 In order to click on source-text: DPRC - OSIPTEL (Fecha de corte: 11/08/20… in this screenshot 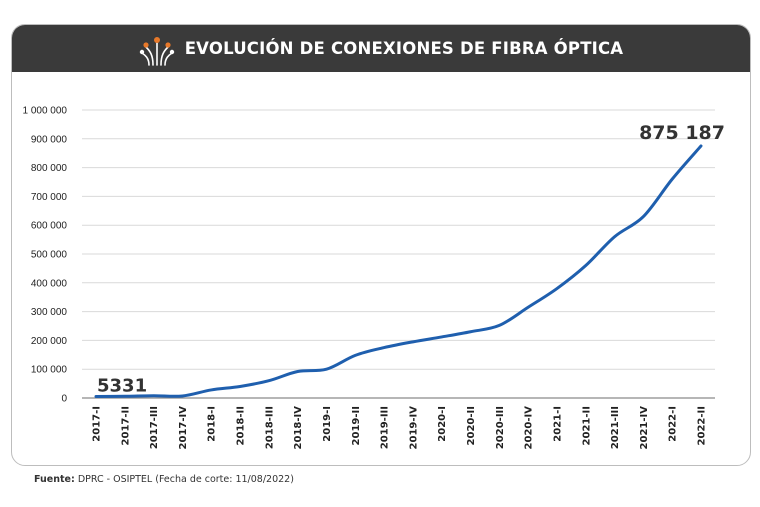, I will do `click(185, 479)`.